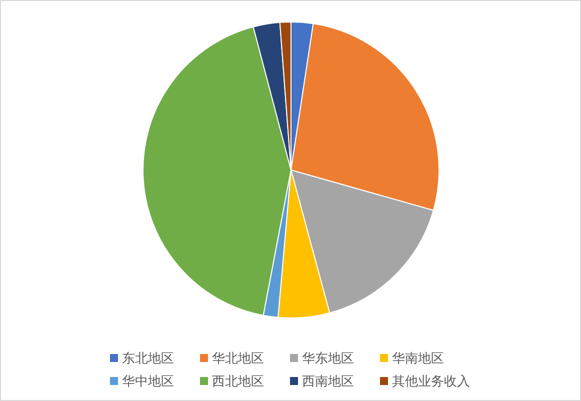 This screenshot has height=401, width=581. What do you see at coordinates (148, 359) in the screenshot?
I see `legend-label: 东北地区` at bounding box center [148, 359].